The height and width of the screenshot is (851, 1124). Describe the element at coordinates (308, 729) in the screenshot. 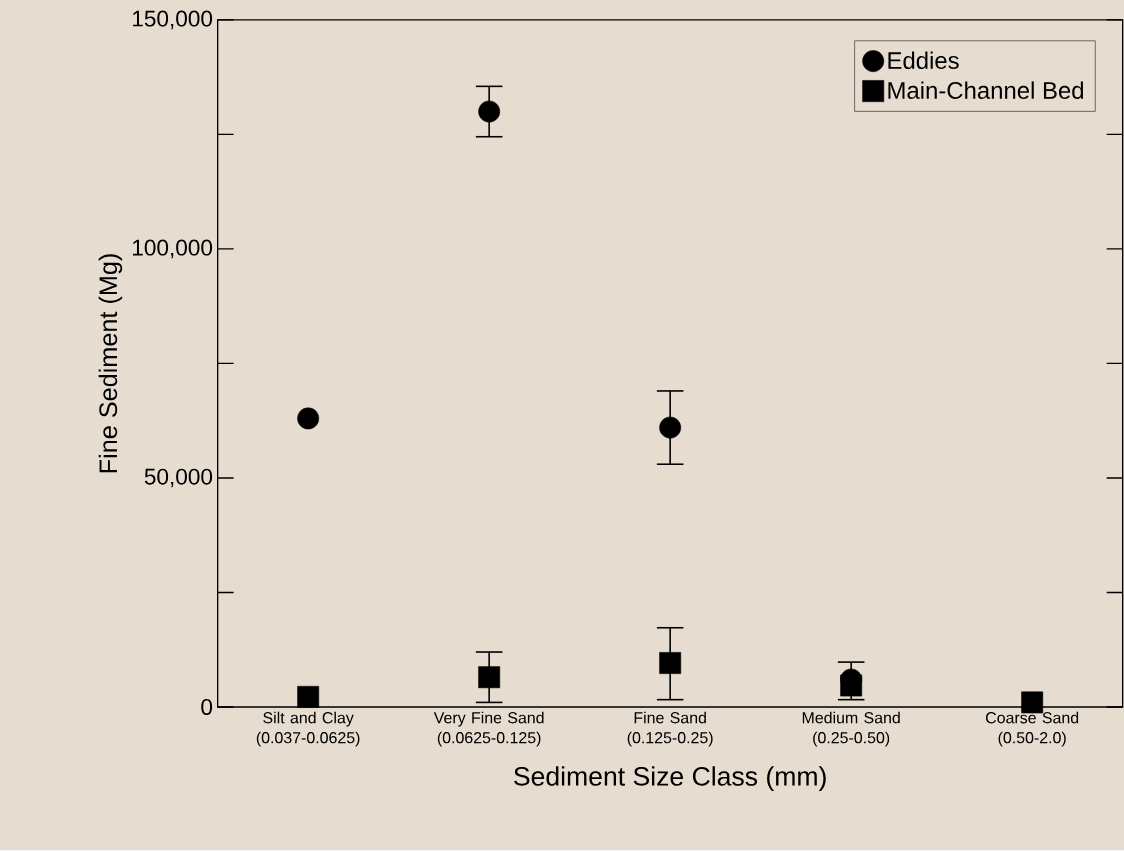

I see `x-tick-label: Silt and Clay (0.037-0.0625)` at that location.